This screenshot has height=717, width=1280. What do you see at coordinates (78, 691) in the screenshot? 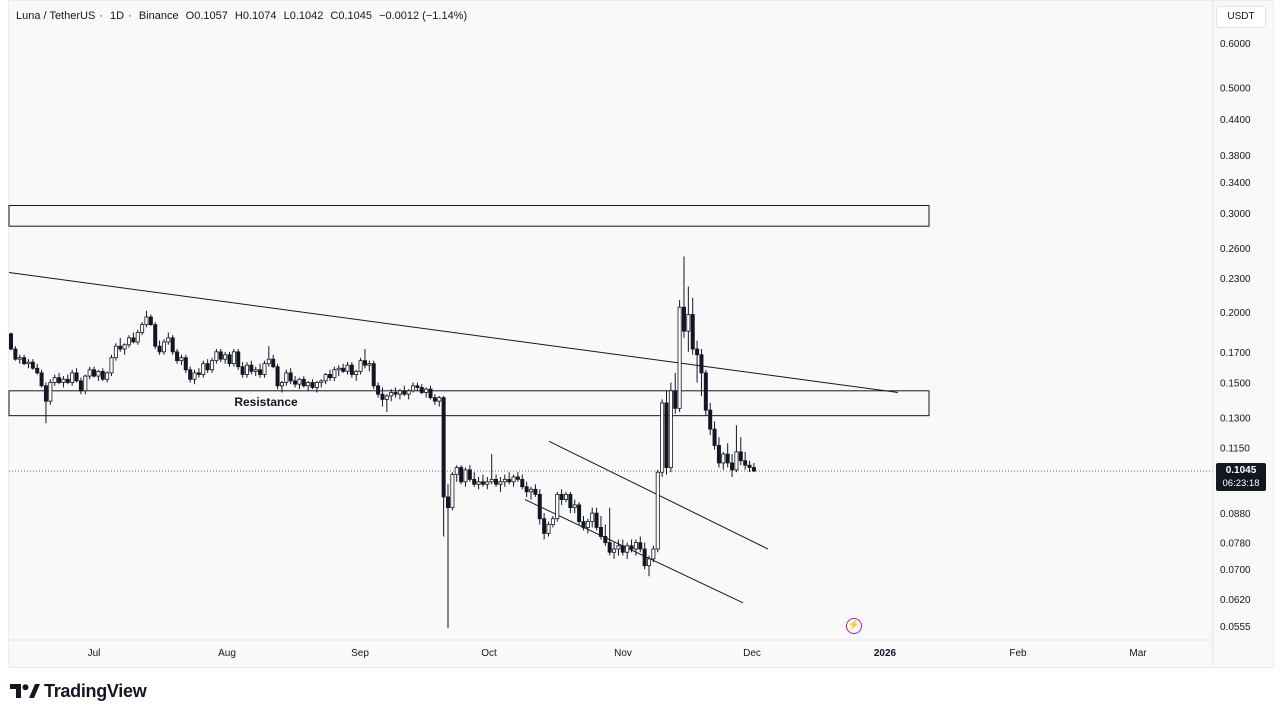
I see `tradingview-logo: TradingView` at bounding box center [78, 691].